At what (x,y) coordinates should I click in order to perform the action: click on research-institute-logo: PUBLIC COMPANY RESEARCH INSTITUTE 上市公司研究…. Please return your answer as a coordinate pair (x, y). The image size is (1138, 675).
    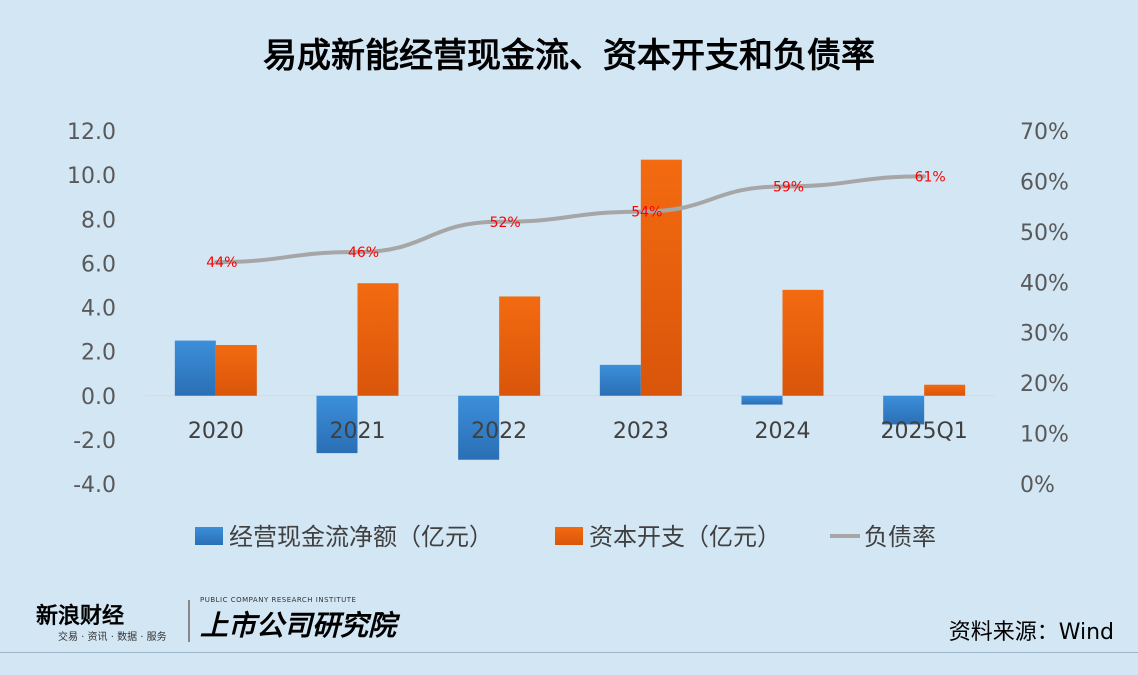
    Looking at the image, I should click on (298, 620).